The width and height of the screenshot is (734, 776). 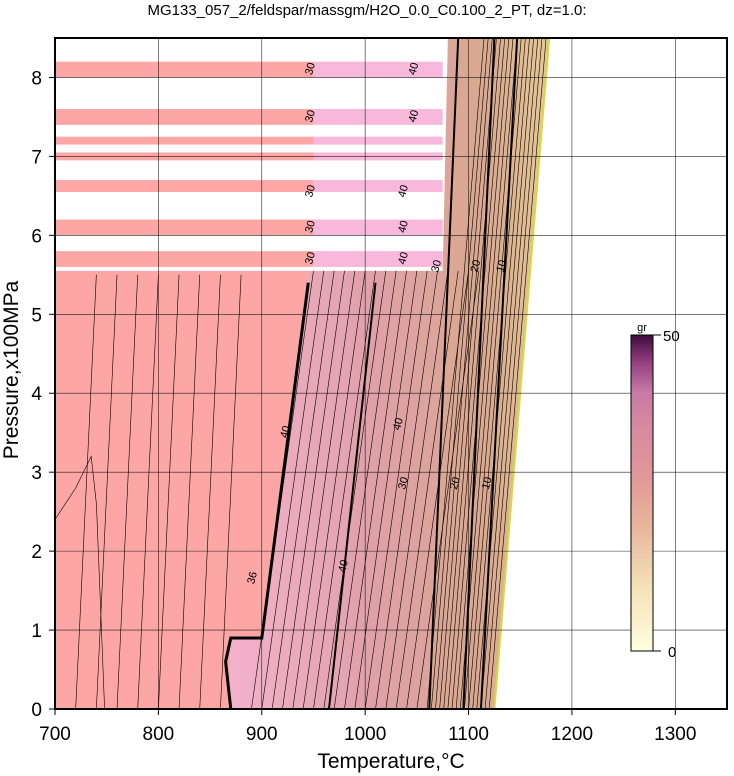 I want to click on x-axis-ticks: 700 800 900 1000 1100 1200 1300, so click(x=367, y=727).